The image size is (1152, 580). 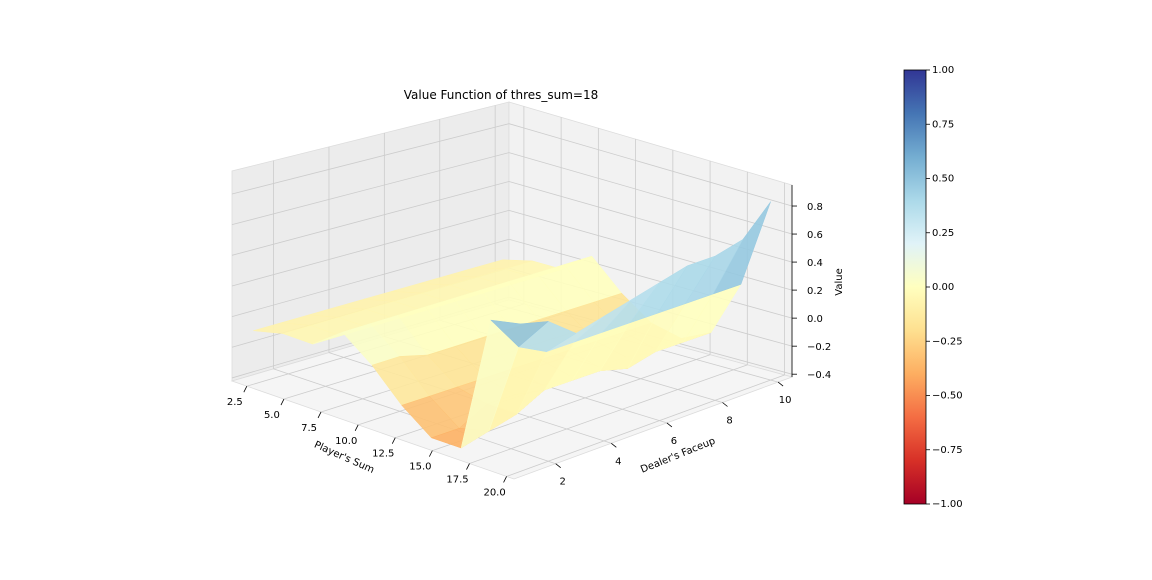 What do you see at coordinates (947, 450) in the screenshot?
I see `colorbar-tick-label: −0.75` at bounding box center [947, 450].